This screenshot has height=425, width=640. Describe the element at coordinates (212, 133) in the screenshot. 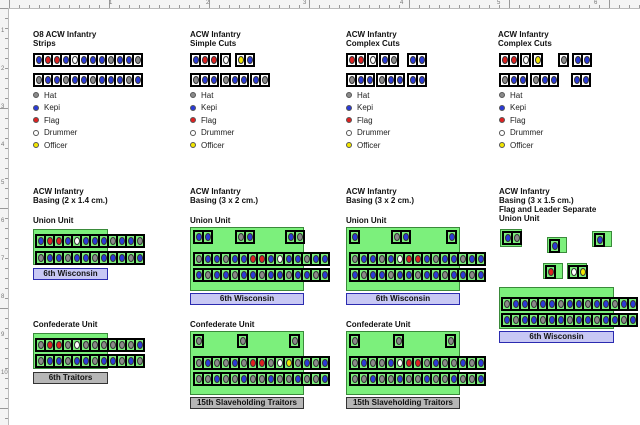

I see `legend-item: Drummer` at that location.